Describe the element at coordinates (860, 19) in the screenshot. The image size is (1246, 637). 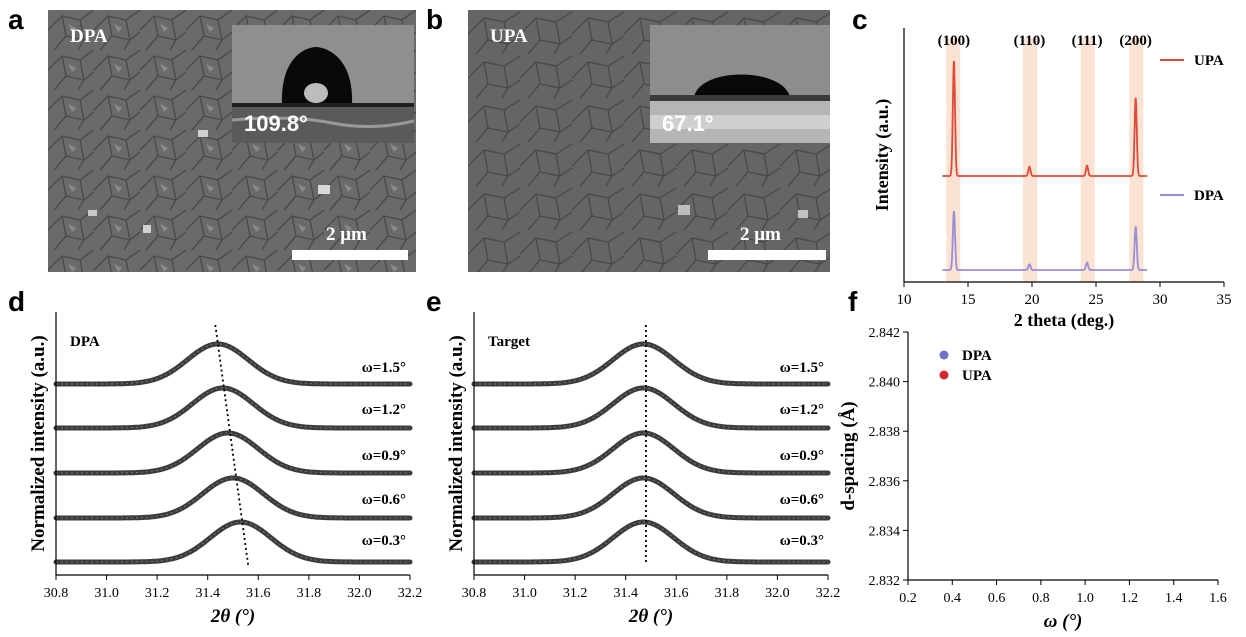
I see `panel-label-c: c` at that location.